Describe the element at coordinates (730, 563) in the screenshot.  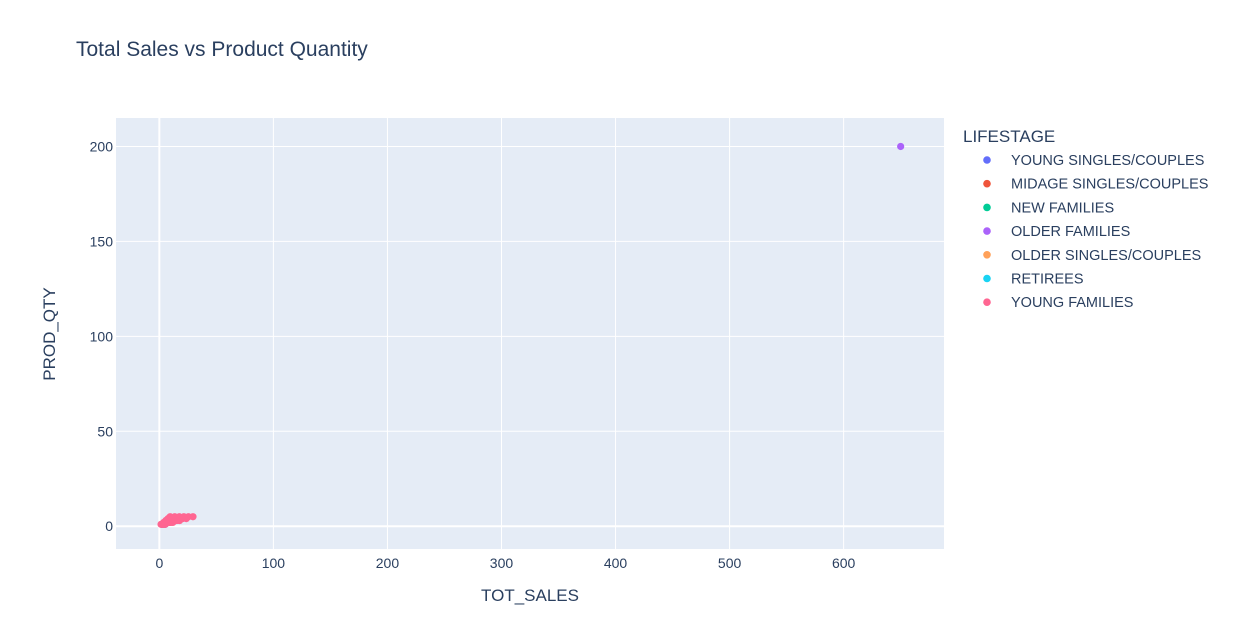
I see `x-tick-label: 500` at that location.